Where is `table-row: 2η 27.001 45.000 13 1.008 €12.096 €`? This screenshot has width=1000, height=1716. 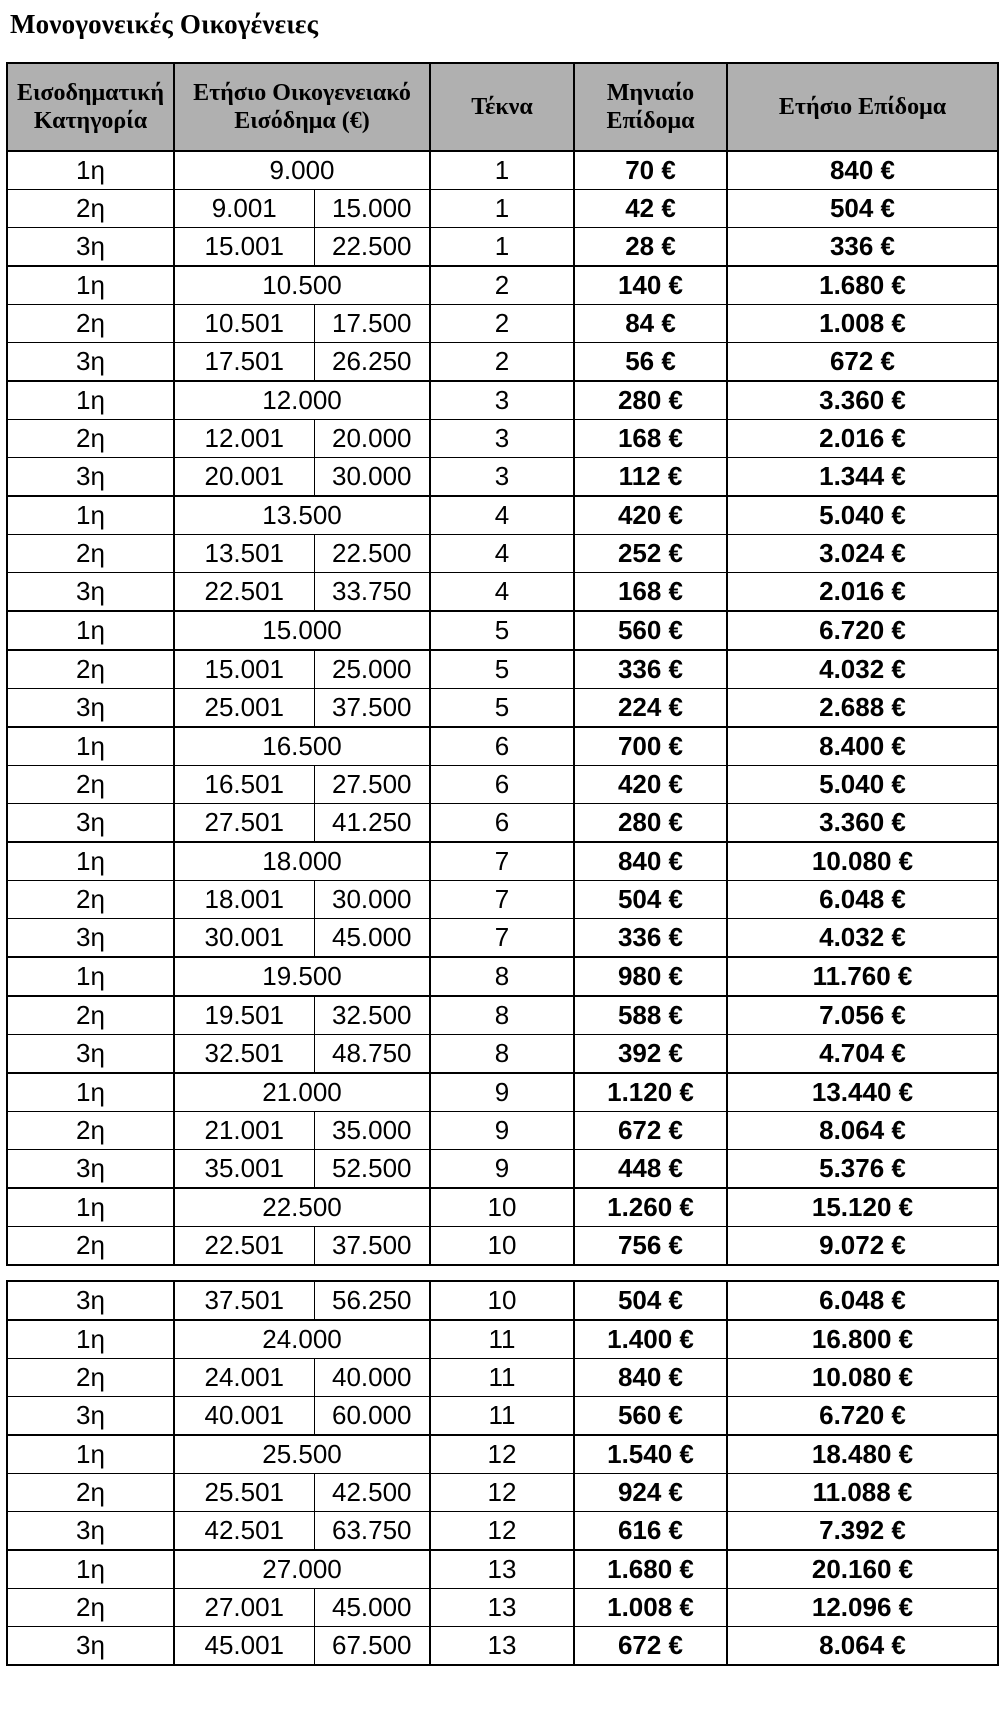
table-row: 2η 27.001 45.000 13 1.008 €12.096 € is located at coordinates (502, 1607).